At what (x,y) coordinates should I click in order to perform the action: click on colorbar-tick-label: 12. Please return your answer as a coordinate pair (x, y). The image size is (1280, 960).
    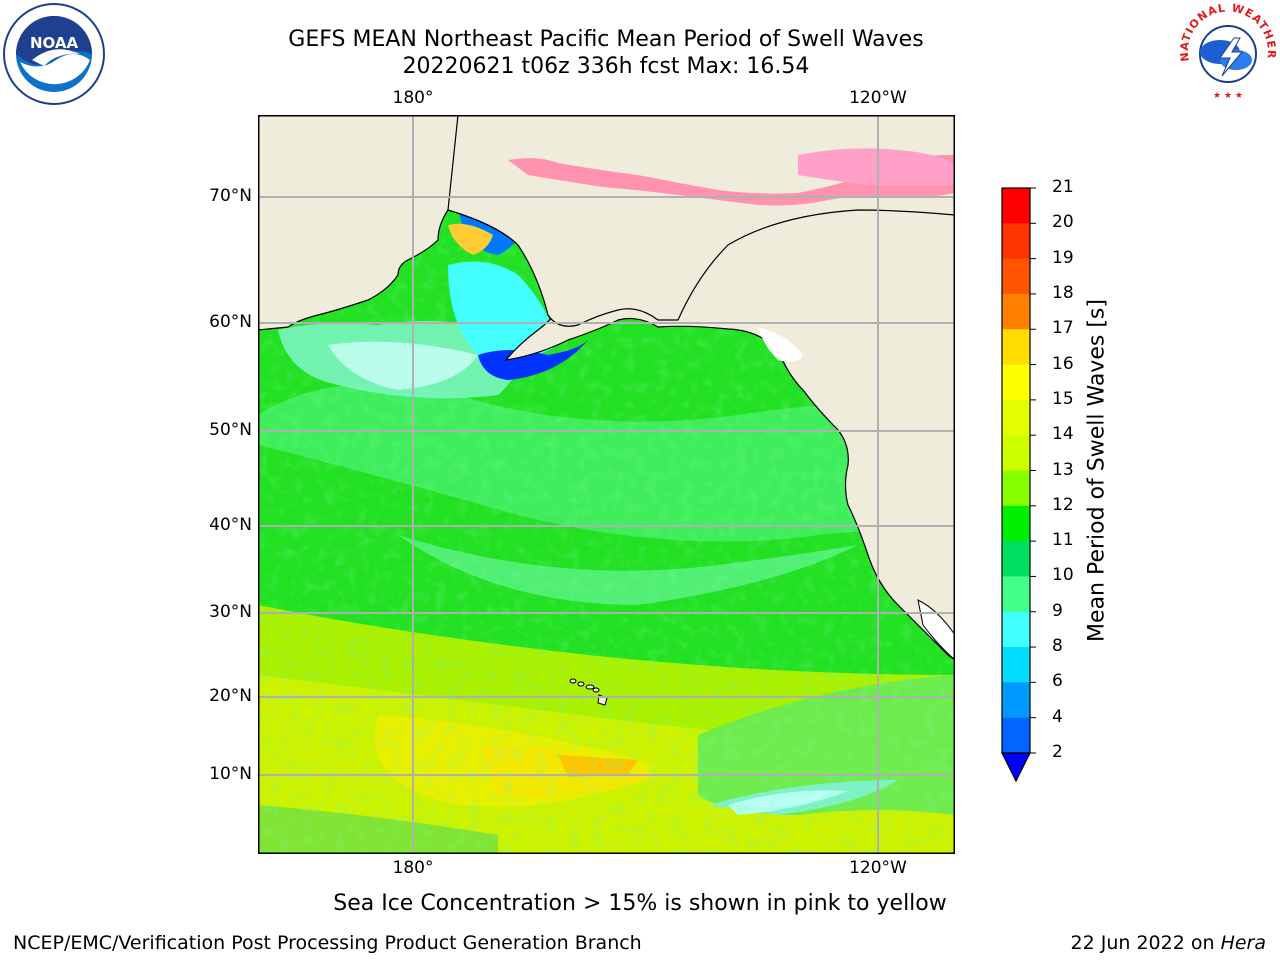
    Looking at the image, I should click on (1063, 504).